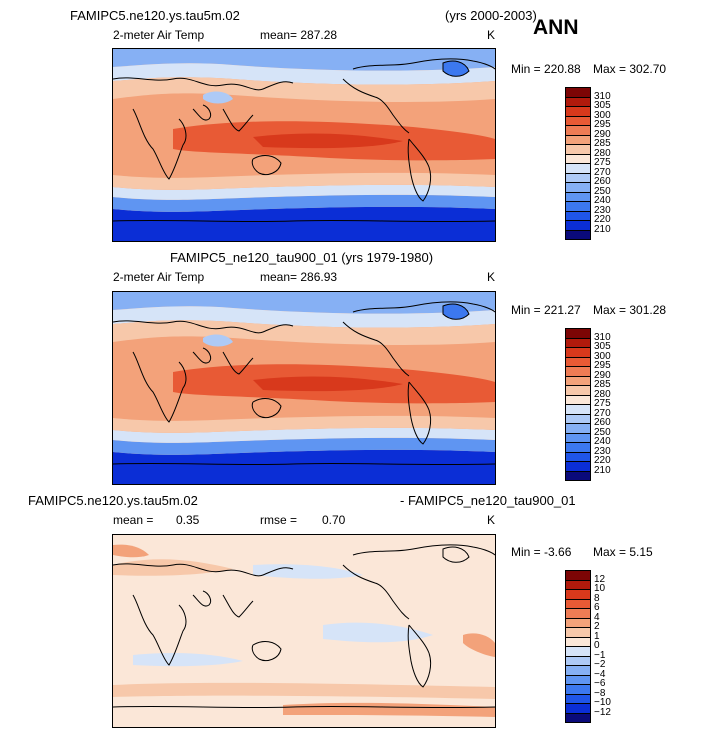 Image resolution: width=715 pixels, height=734 pixels. What do you see at coordinates (304, 388) in the screenshot?
I see `panel2-map` at bounding box center [304, 388].